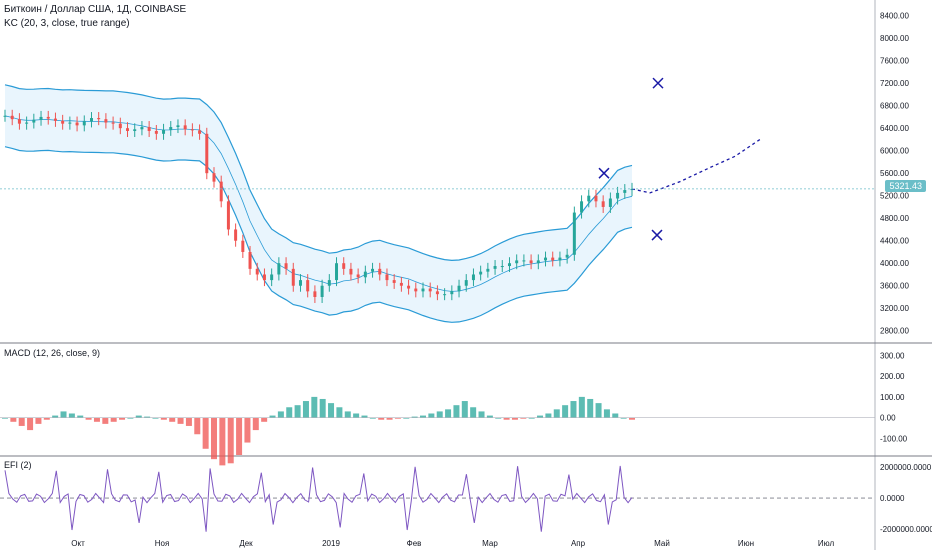 This screenshot has height=550, width=932. What do you see at coordinates (894, 286) in the screenshot?
I see `price-tick-label: 3600.00` at bounding box center [894, 286].